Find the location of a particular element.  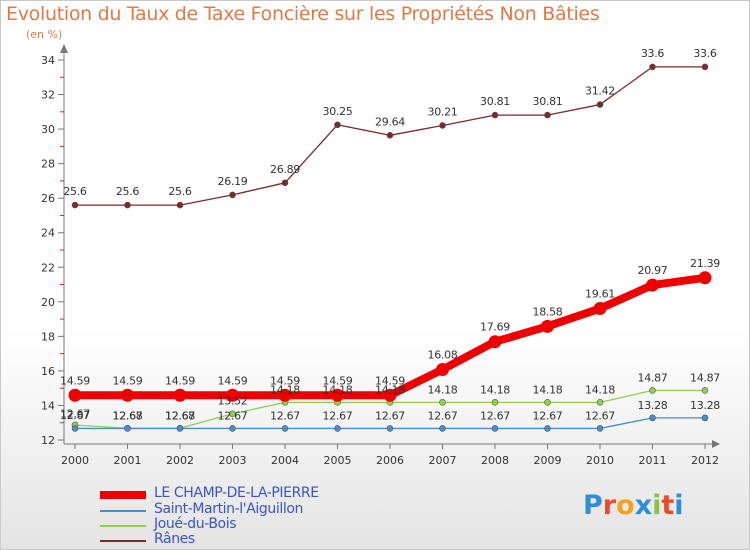

y-tick-label: 14 is located at coordinates (48, 405).